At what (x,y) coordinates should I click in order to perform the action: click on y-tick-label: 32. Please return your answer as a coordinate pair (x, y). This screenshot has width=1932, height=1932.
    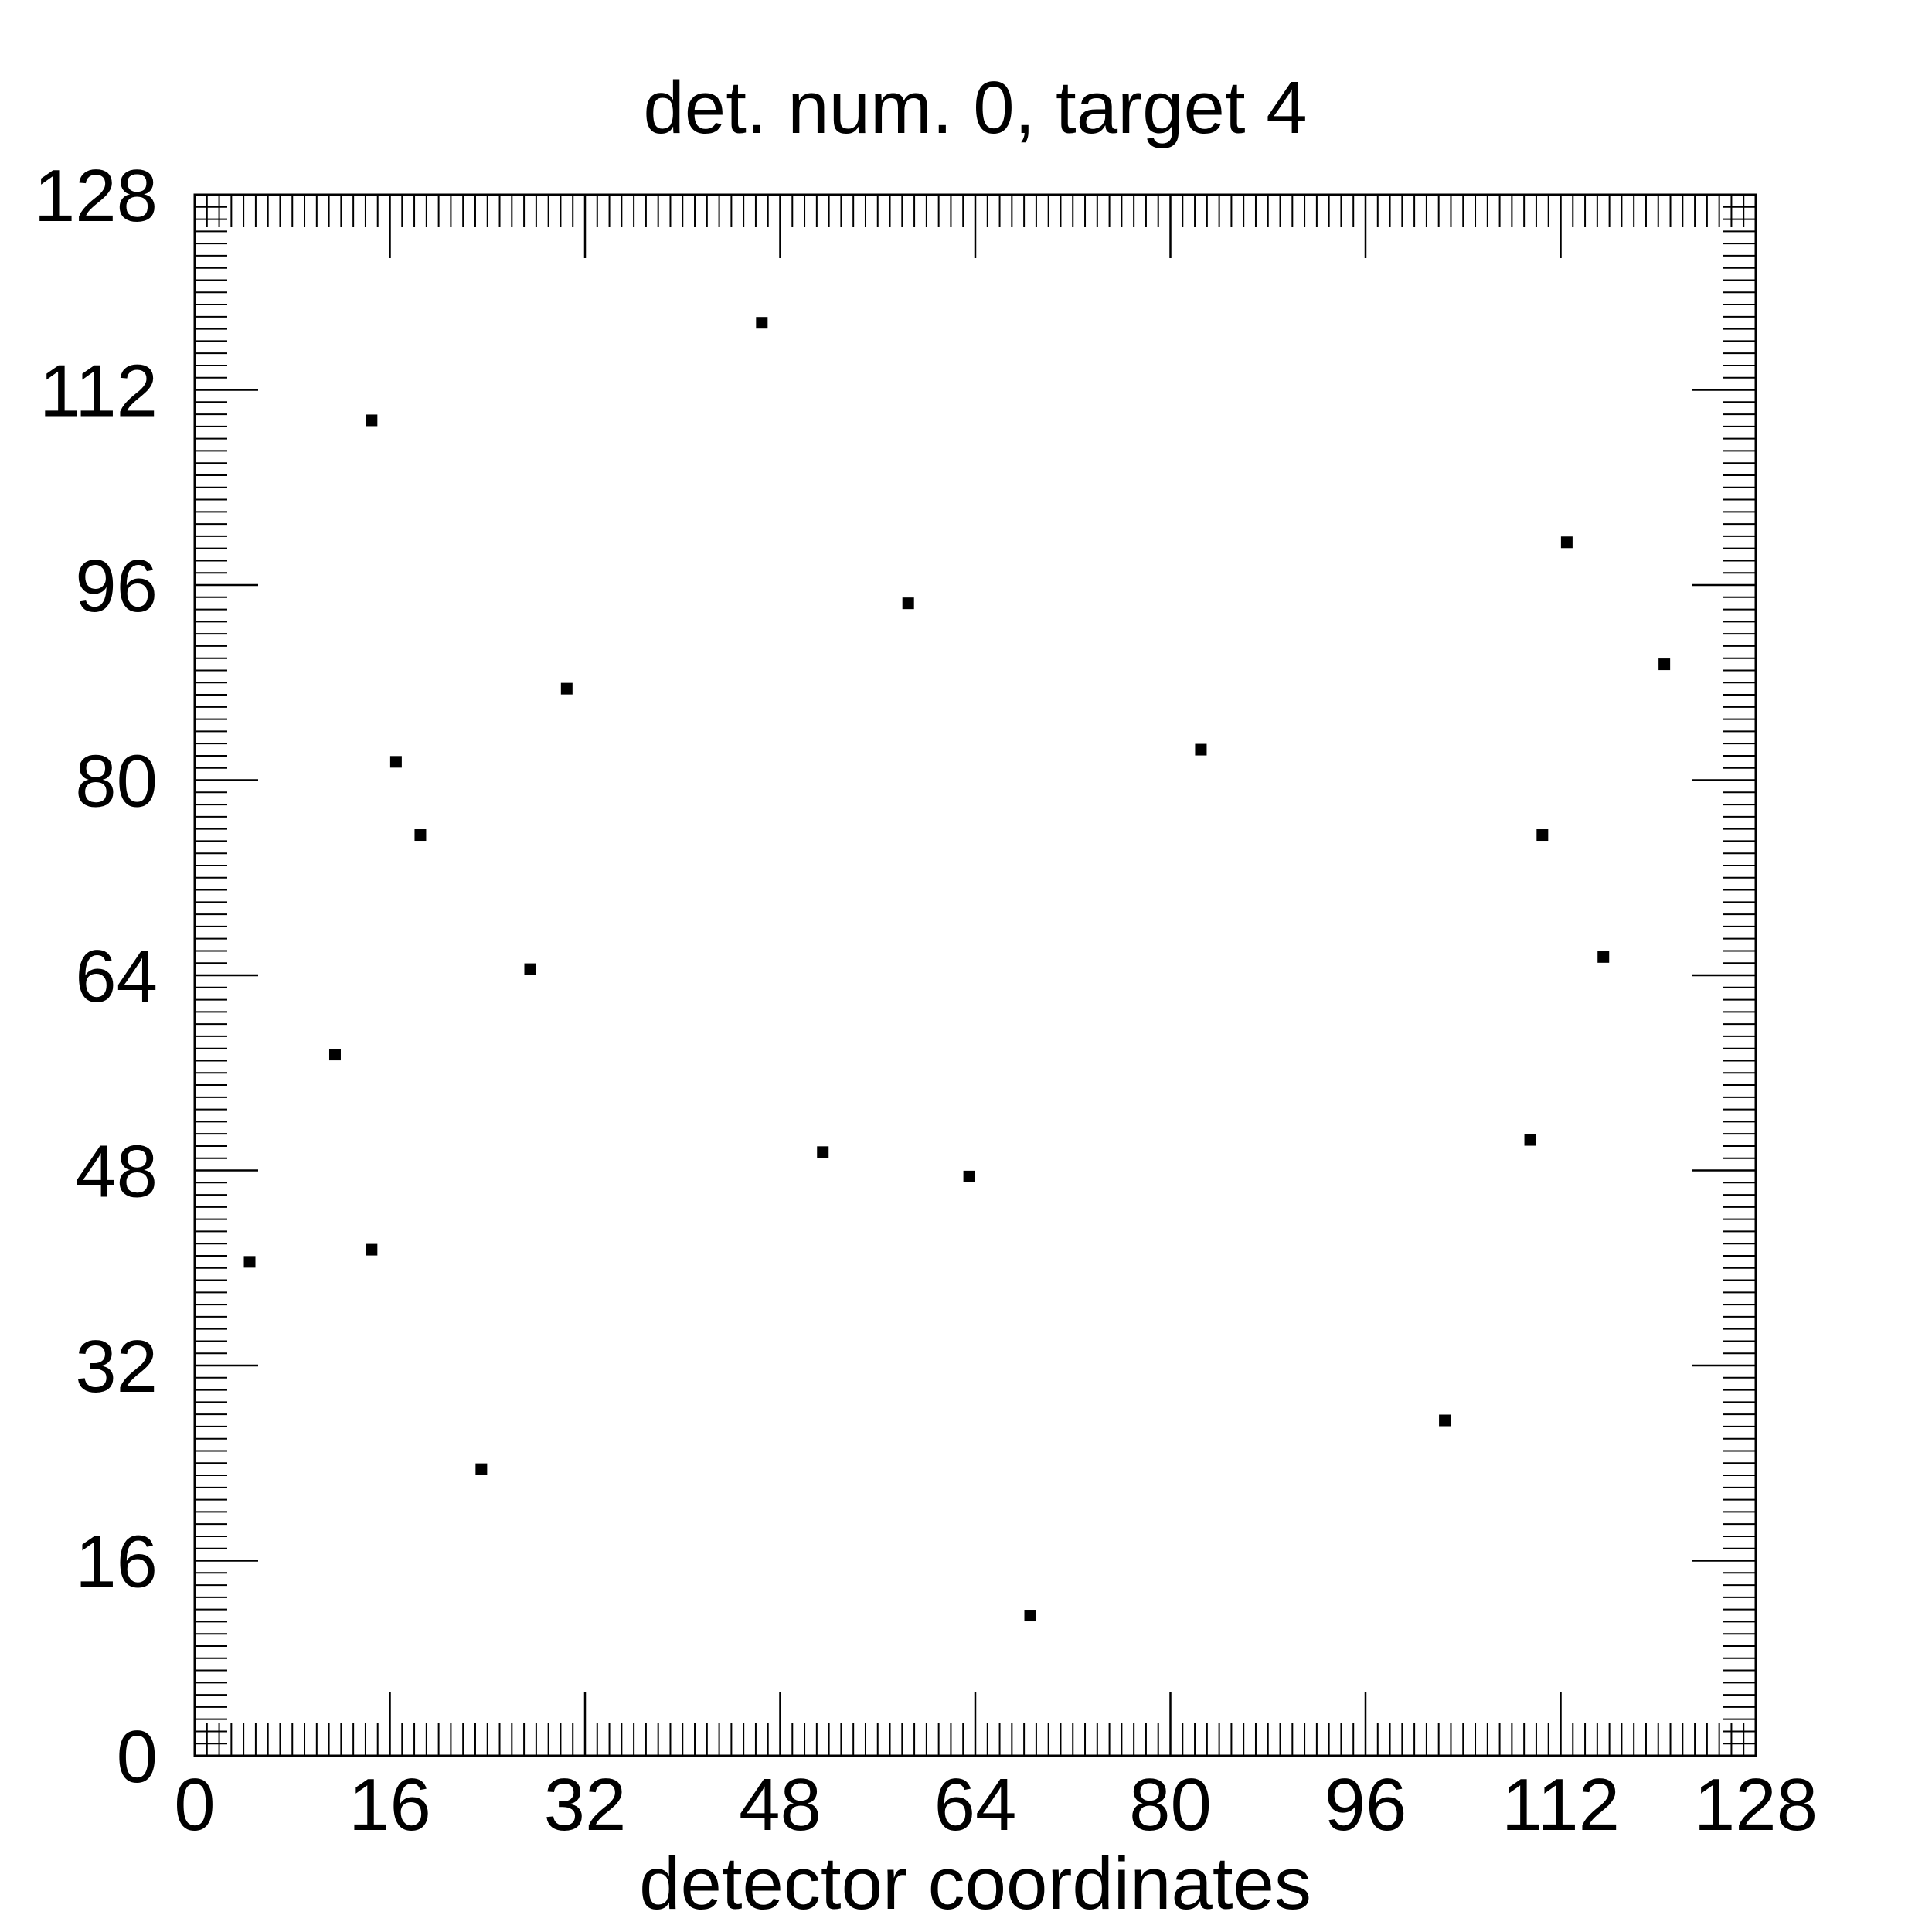
    Looking at the image, I should click on (117, 1367).